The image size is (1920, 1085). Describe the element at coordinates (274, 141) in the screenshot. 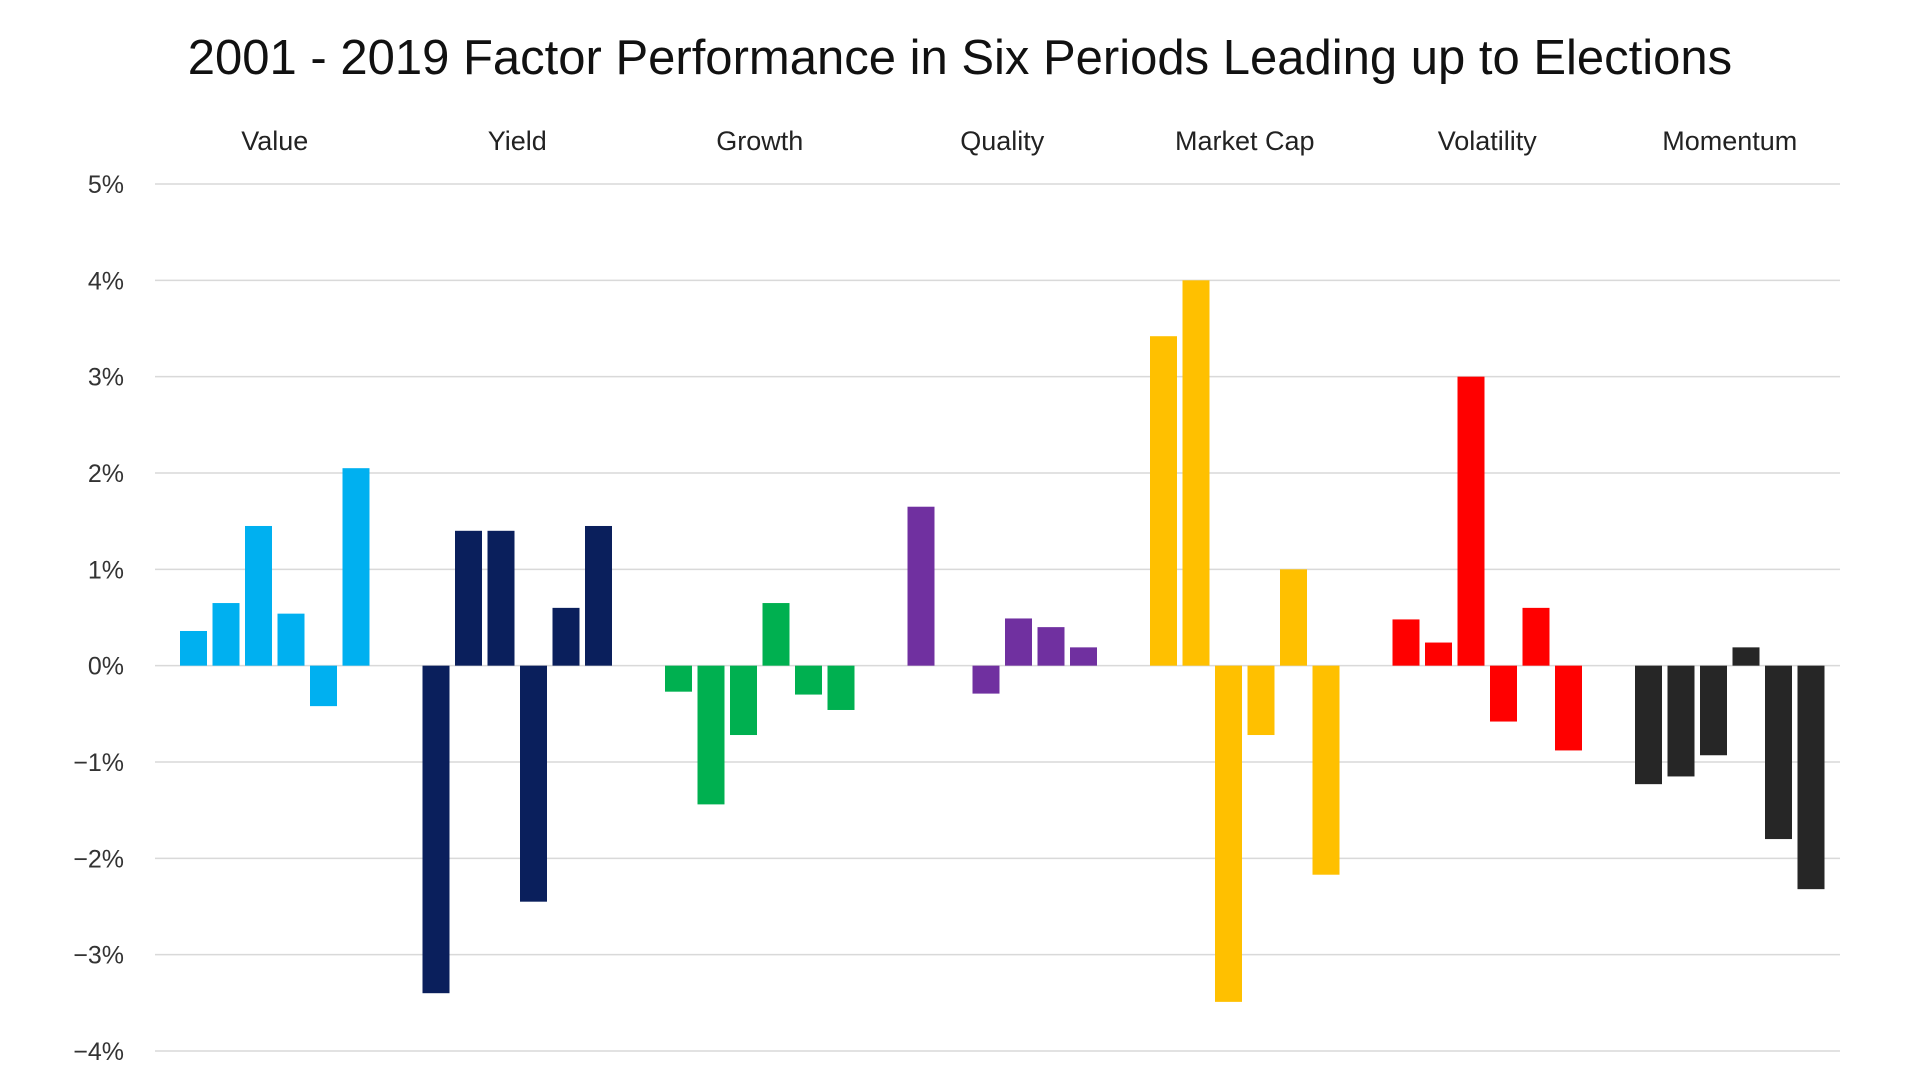

I see `group-label: Value` at that location.